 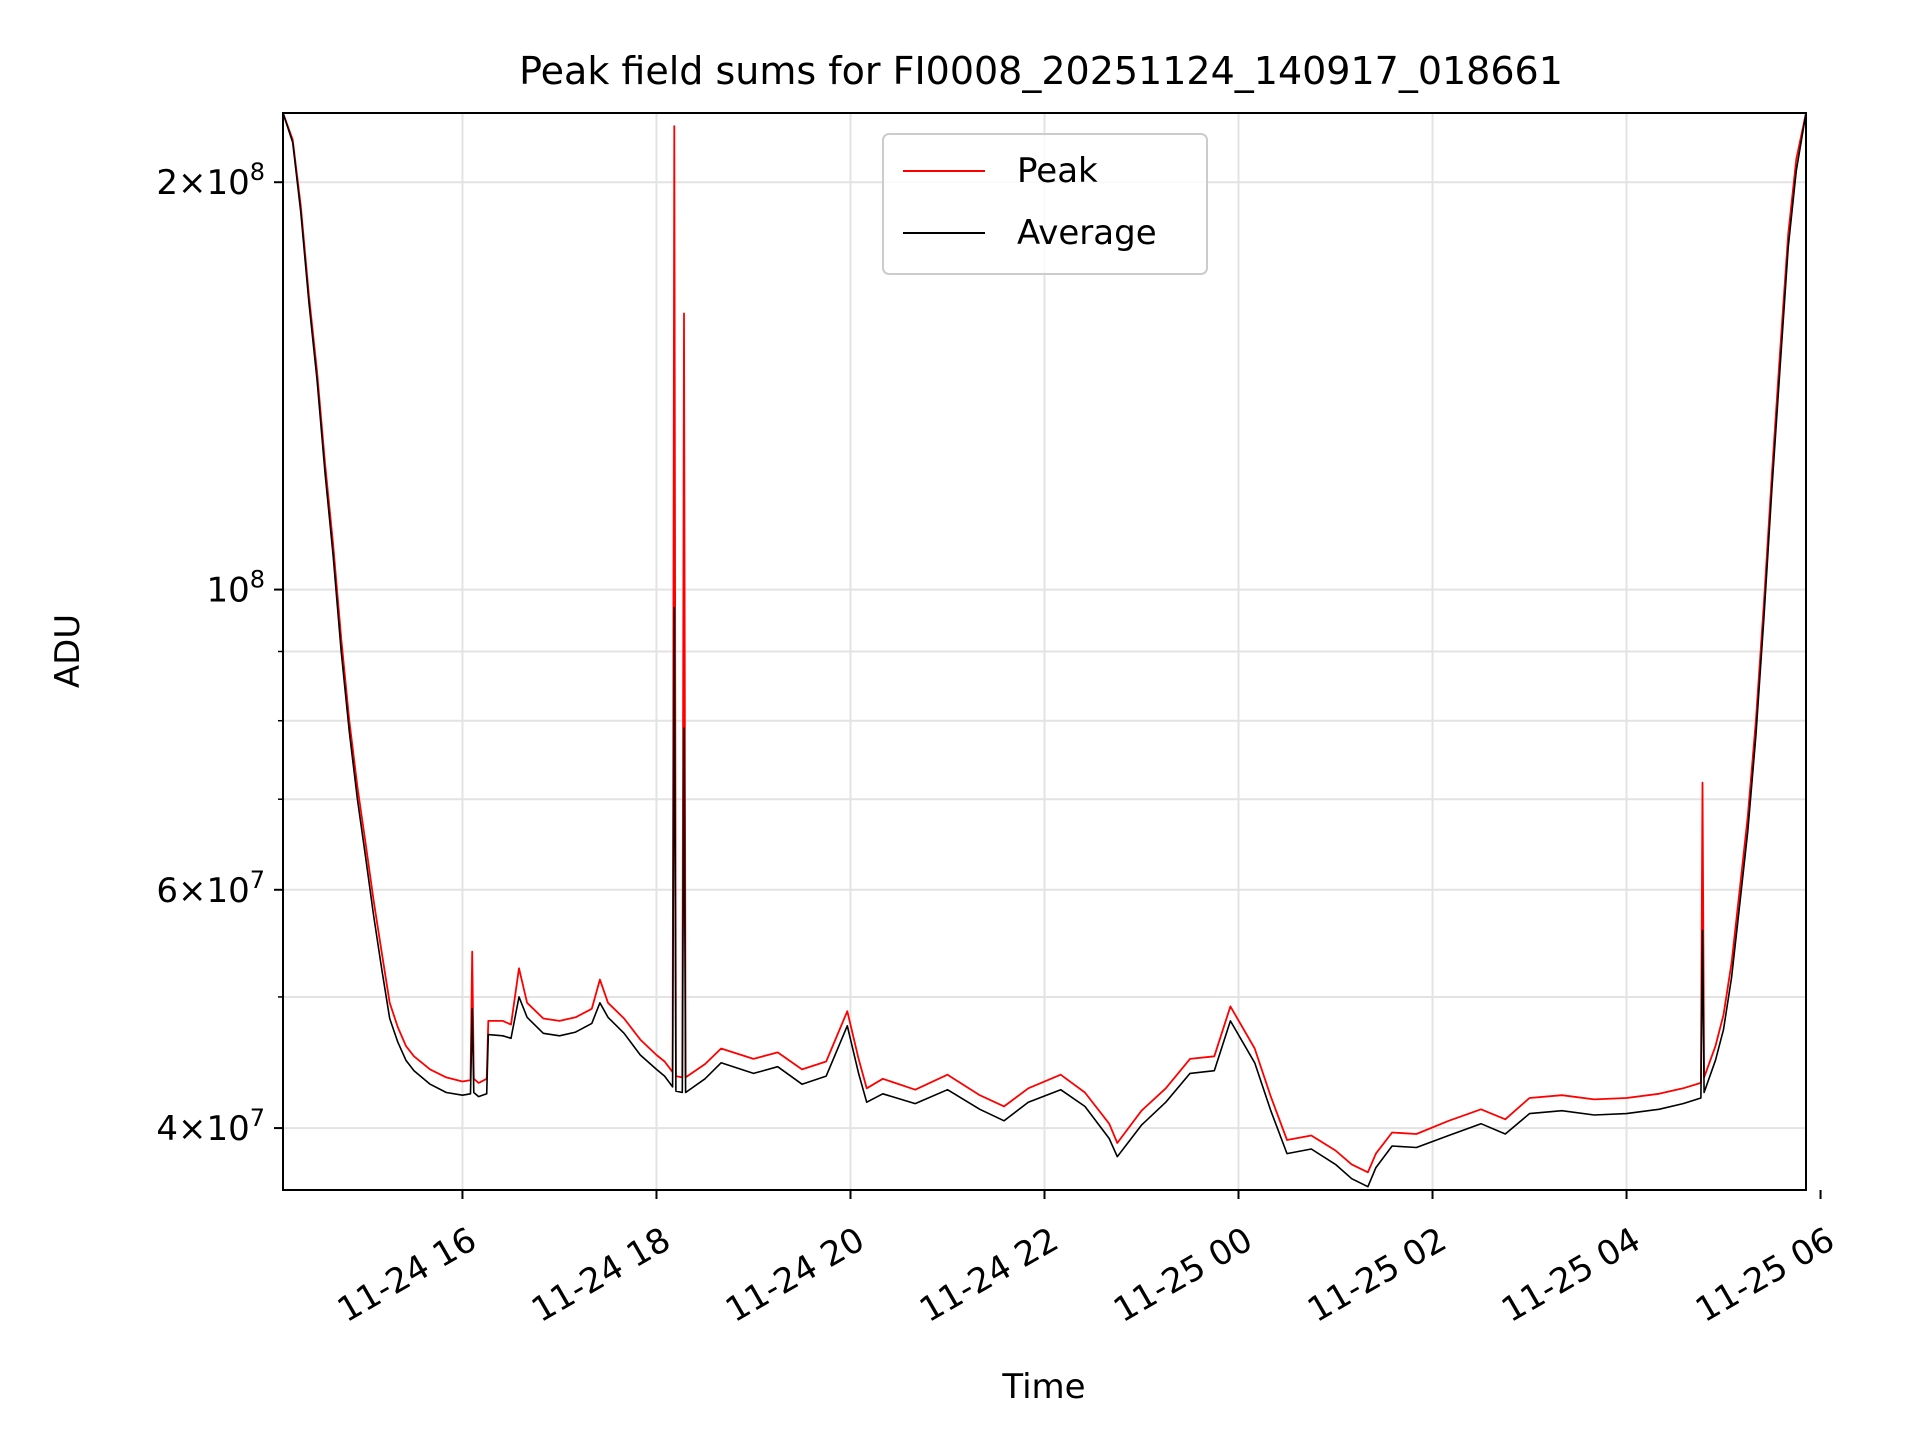 I want to click on legend-box, so click(x=1045, y=204).